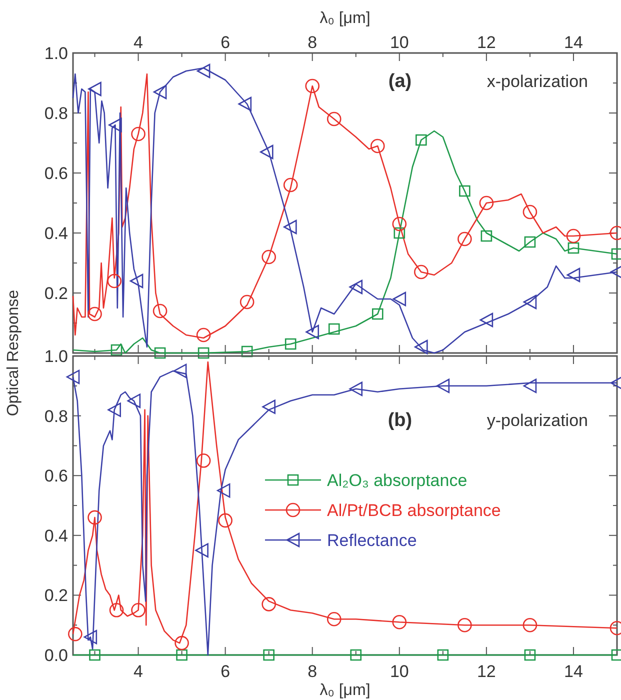  I want to click on legend-label: Al/Pt/BCB absorptance, so click(414, 510).